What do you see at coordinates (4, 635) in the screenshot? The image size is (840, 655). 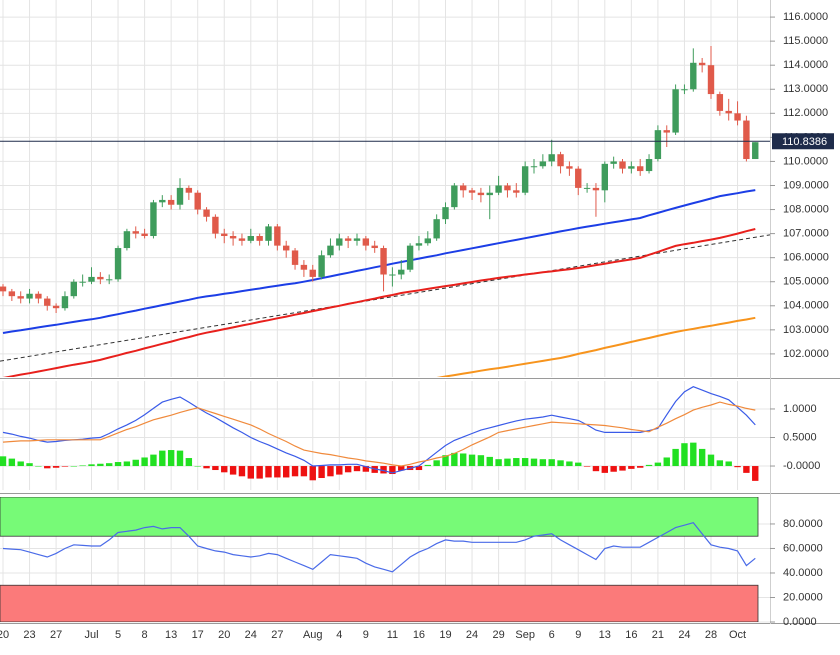 I see `x-tick-label: 20` at bounding box center [4, 635].